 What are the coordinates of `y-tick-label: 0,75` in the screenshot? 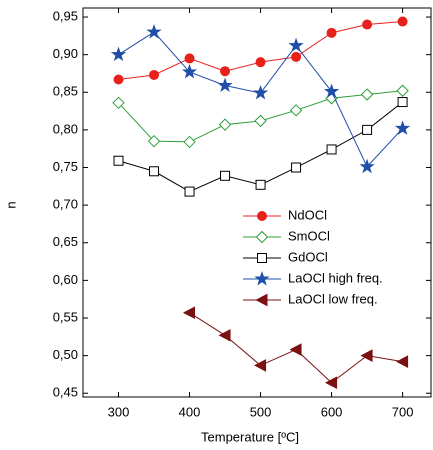 It's located at (65, 166).